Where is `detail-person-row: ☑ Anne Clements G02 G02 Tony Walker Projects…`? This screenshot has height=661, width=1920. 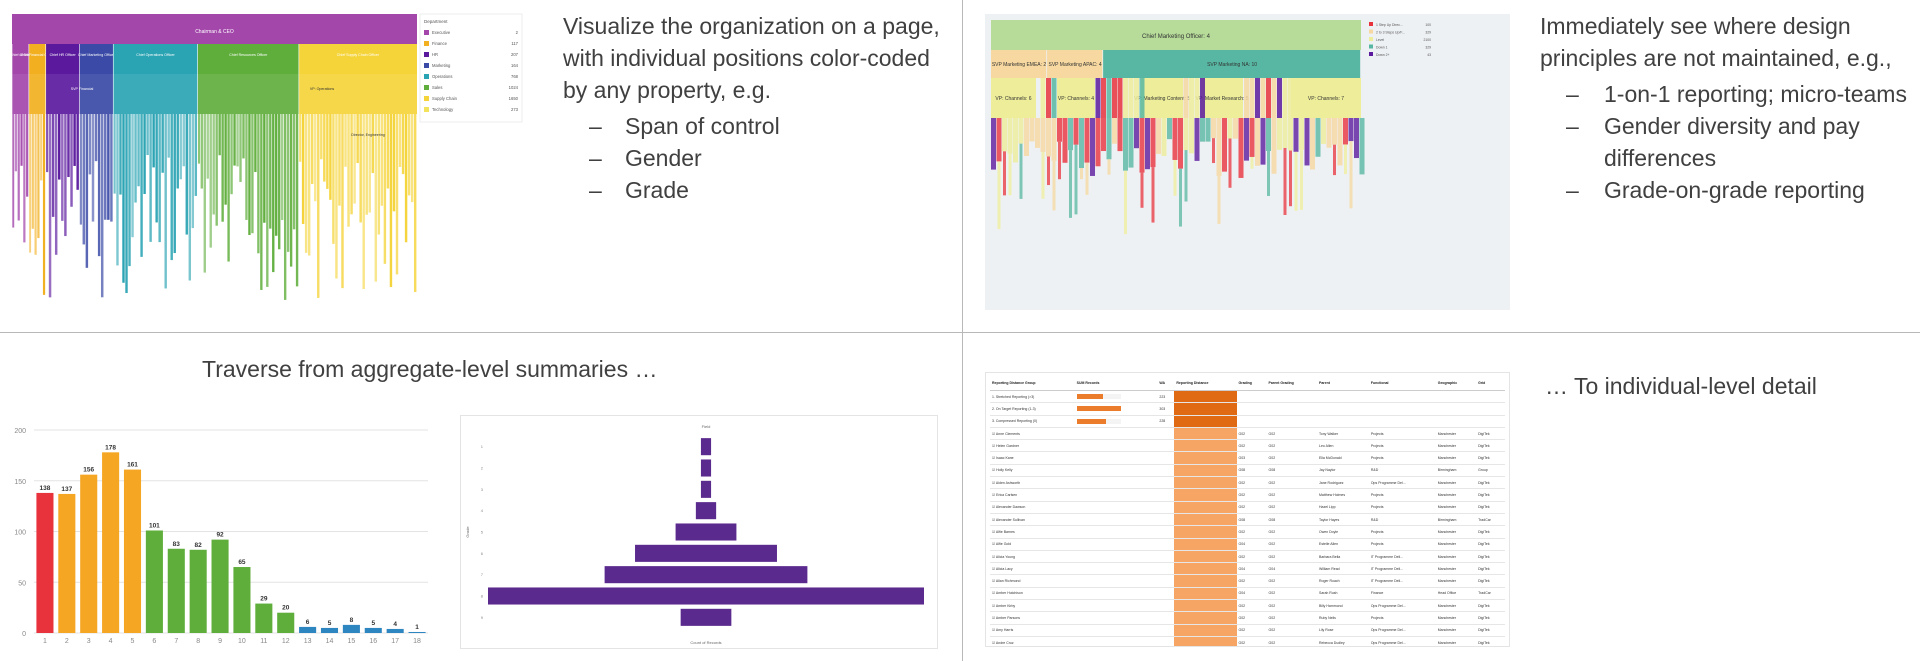 detail-person-row: ☑ Anne Clements G02 G02 Tony Walker Projects… is located at coordinates (1247, 434).